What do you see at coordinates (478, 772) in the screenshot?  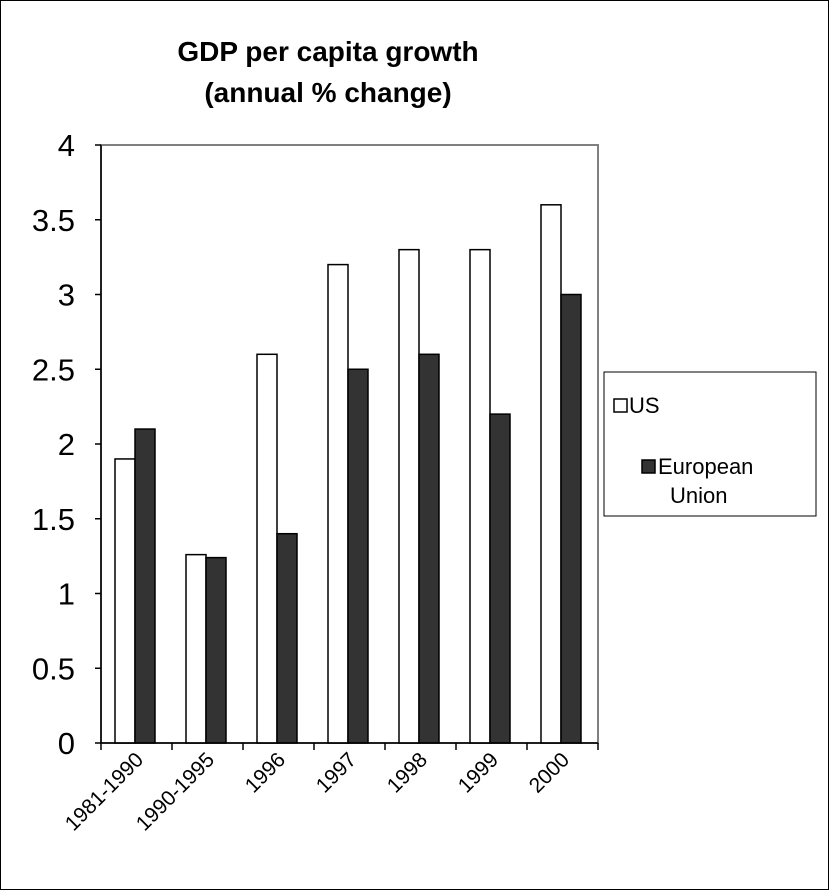 I see `x-tick-label-5: 1999` at bounding box center [478, 772].